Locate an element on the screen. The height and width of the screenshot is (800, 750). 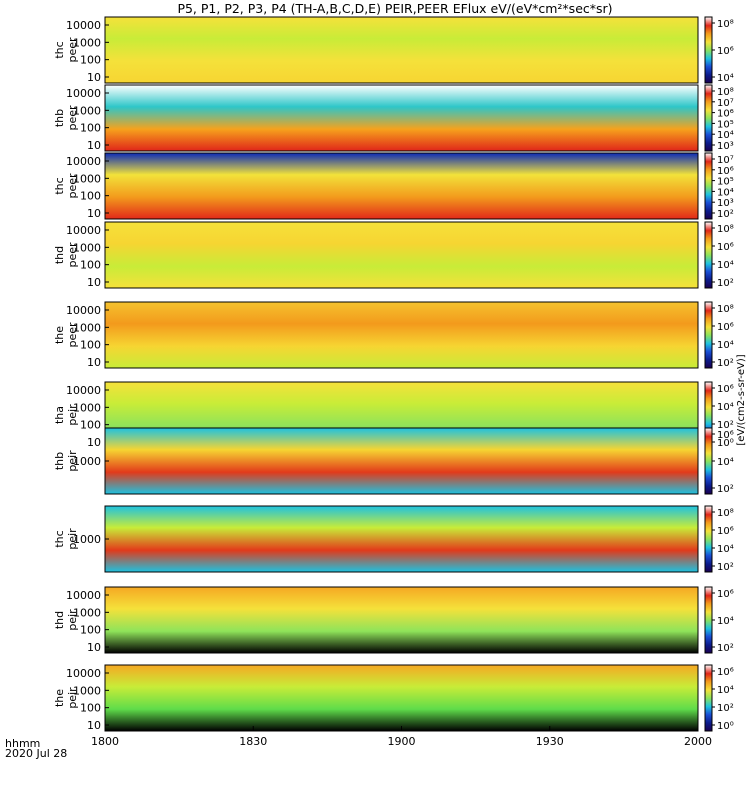
x-axis: 1800 1830 1900 1930 2000 is located at coordinates (401, 737).